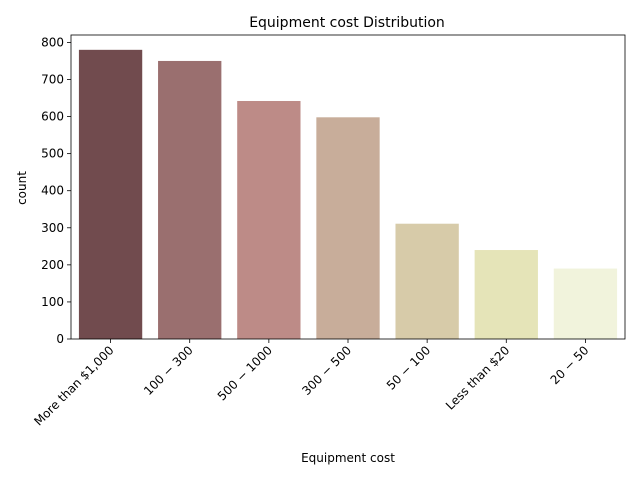 The image size is (640, 480). I want to click on x-axis-label: Equipment cost, so click(348, 458).